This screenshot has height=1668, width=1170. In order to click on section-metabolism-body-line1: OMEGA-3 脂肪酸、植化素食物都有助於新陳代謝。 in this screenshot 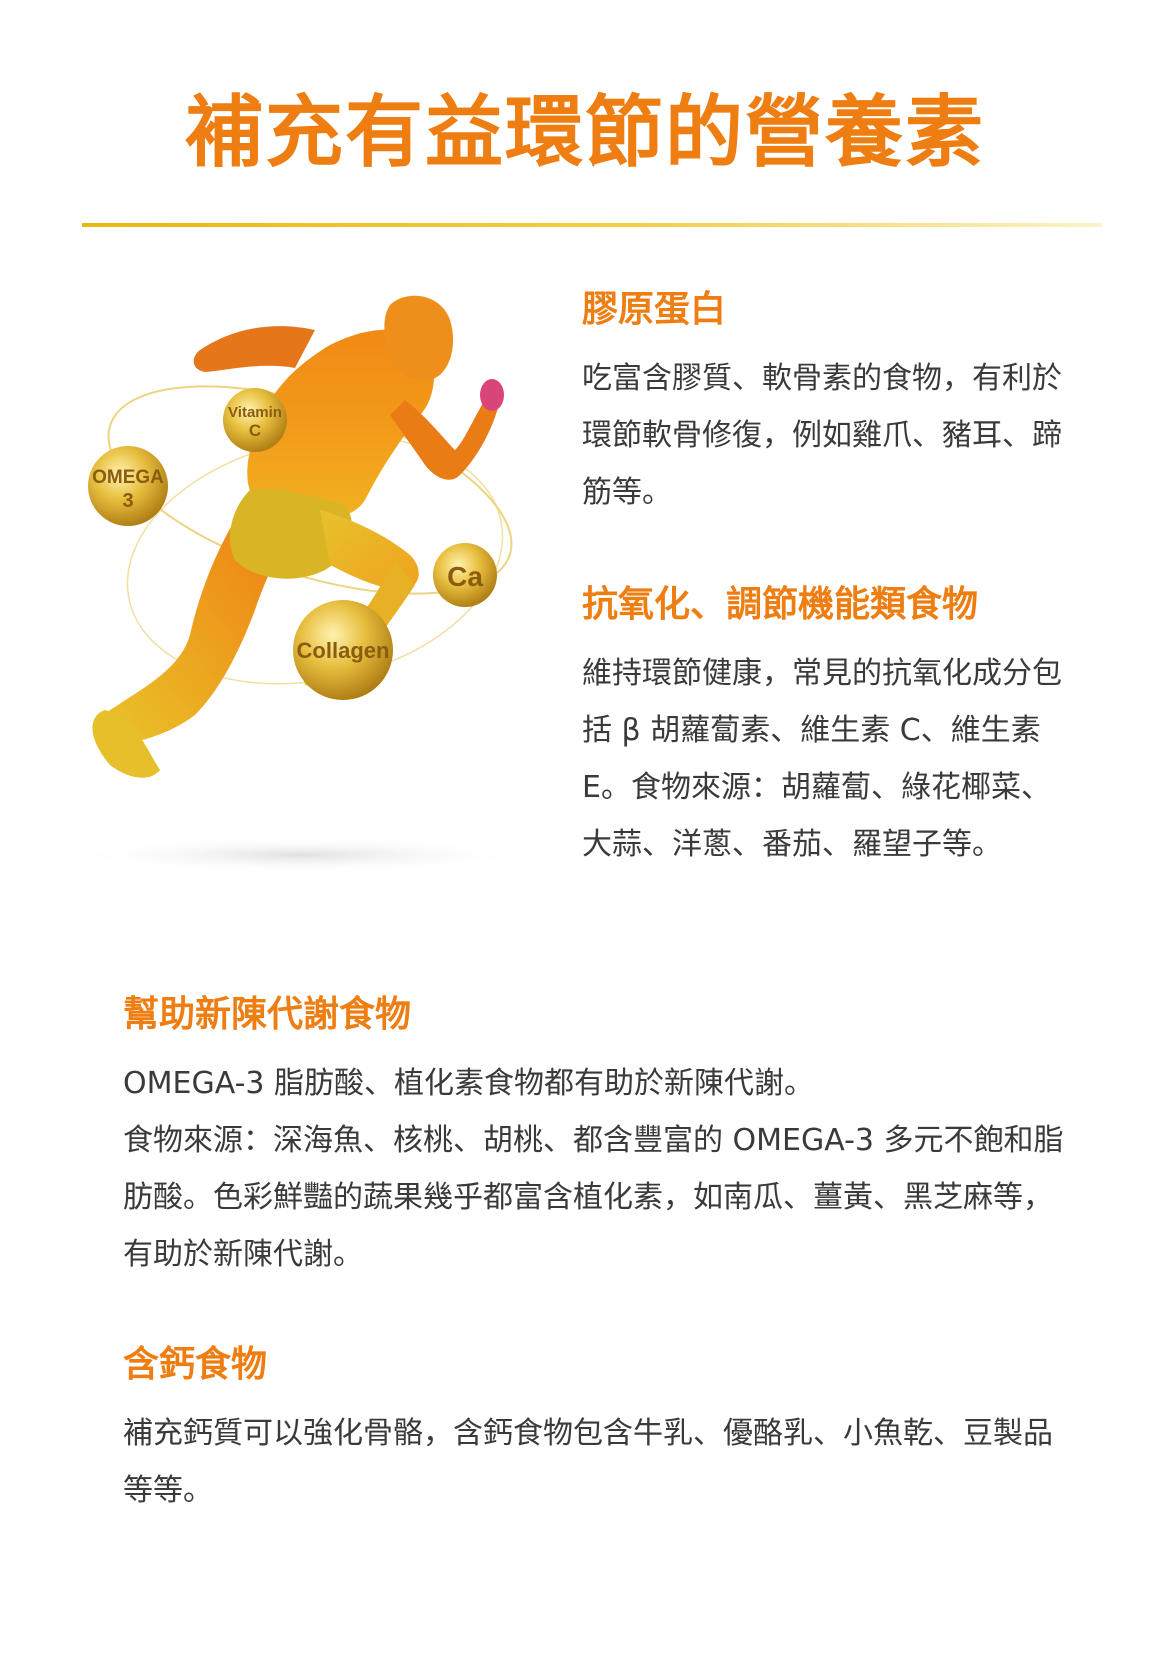, I will do `click(469, 1083)`.